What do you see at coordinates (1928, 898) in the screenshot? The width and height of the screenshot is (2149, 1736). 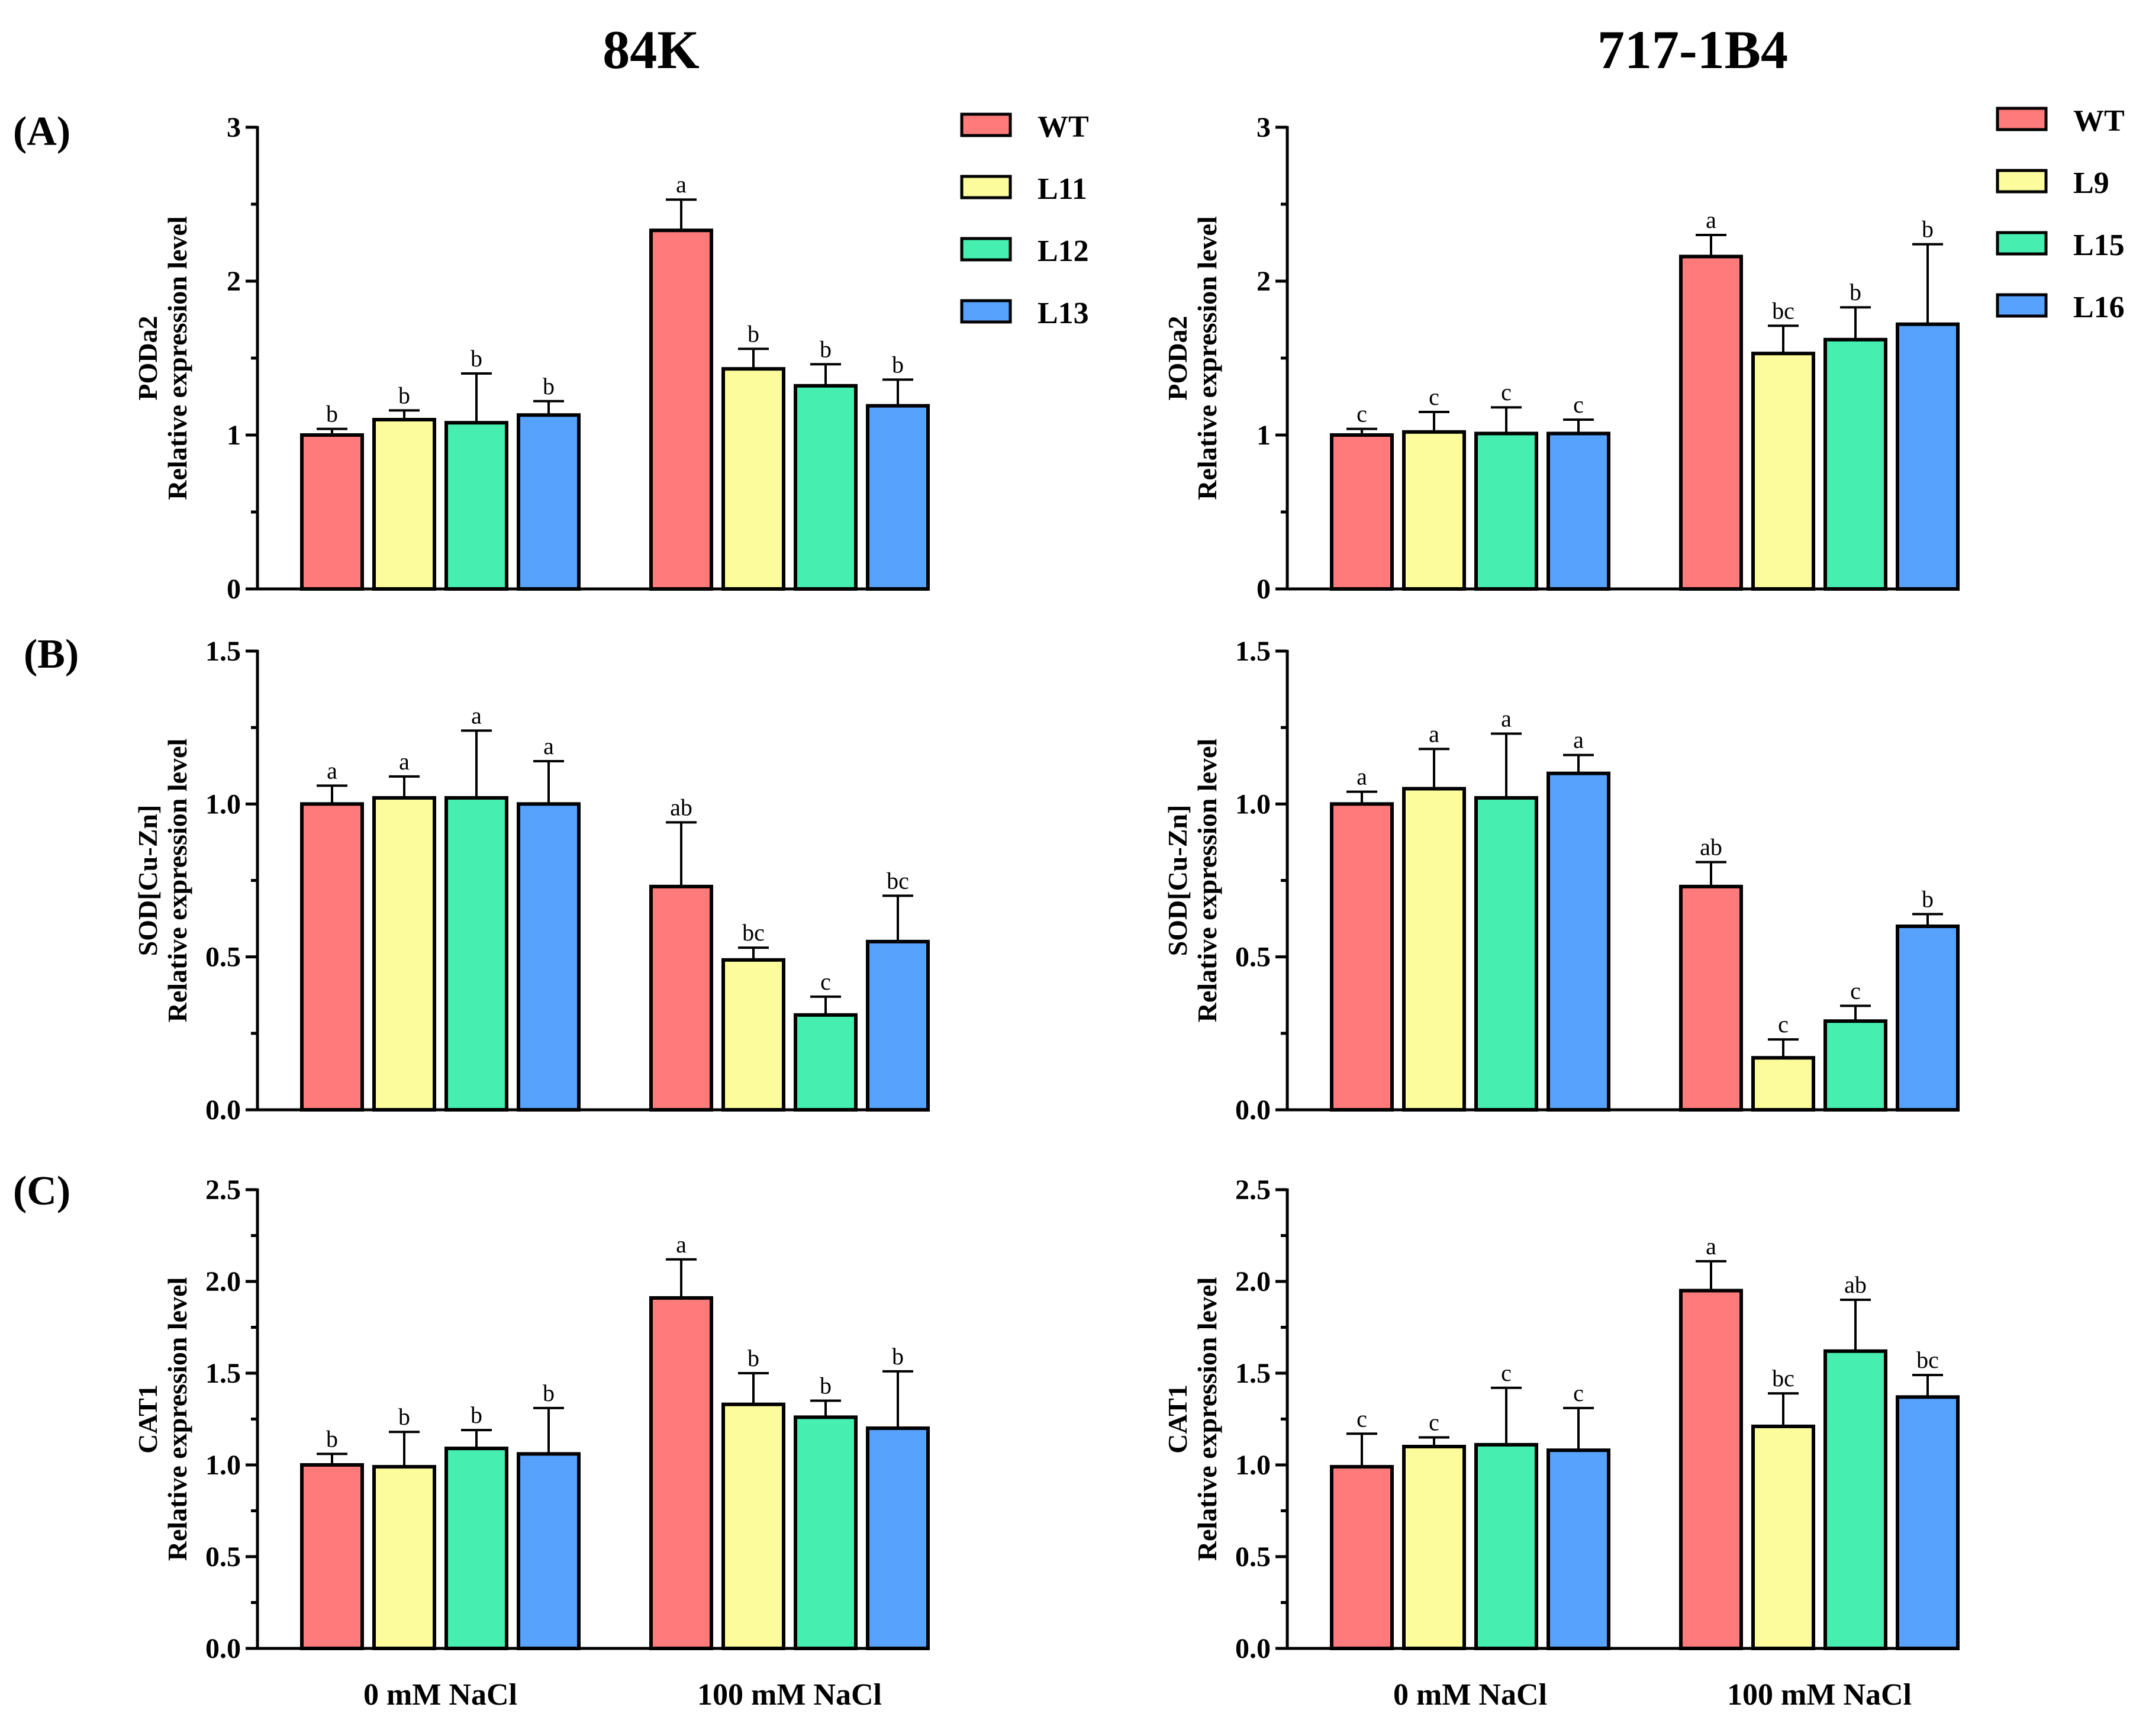 I see `chart-3-sig-letter: b` at bounding box center [1928, 898].